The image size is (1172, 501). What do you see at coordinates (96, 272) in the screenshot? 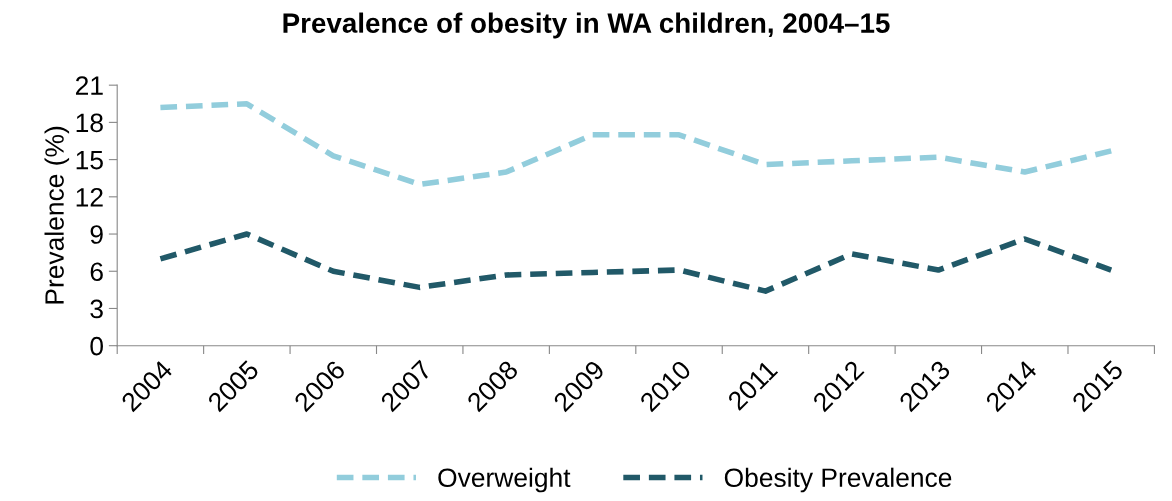
I see `y-tick-label: 6` at bounding box center [96, 272].